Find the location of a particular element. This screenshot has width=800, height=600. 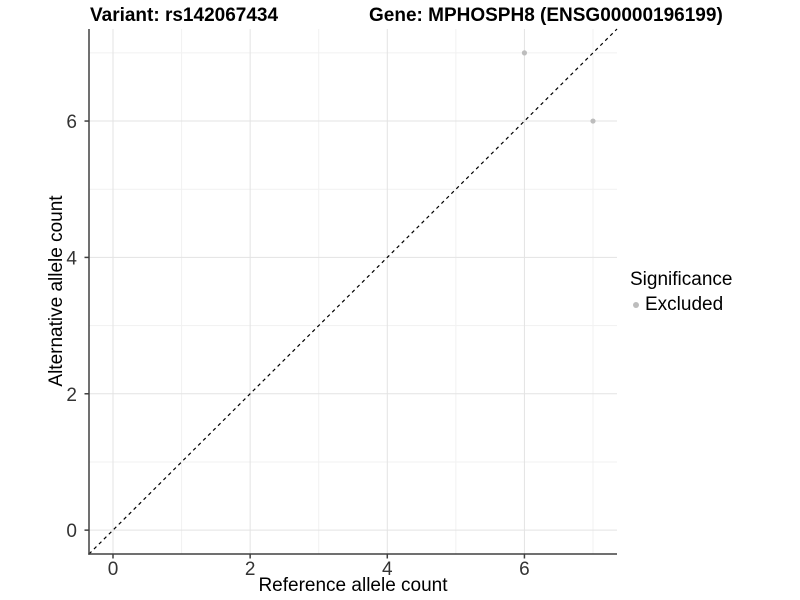

legend-point-icon is located at coordinates (636, 305).